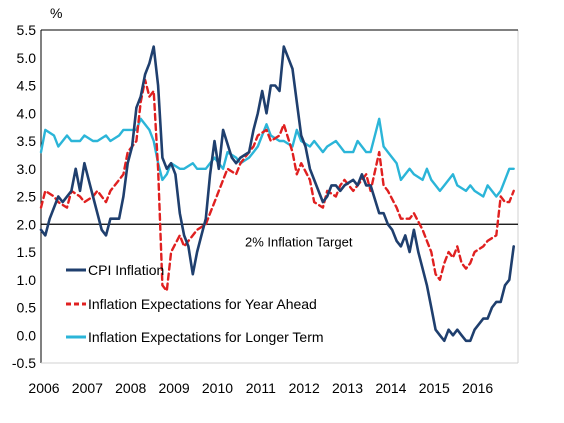 This screenshot has height=423, width=564. I want to click on x-tick-label: 2008, so click(130, 388).